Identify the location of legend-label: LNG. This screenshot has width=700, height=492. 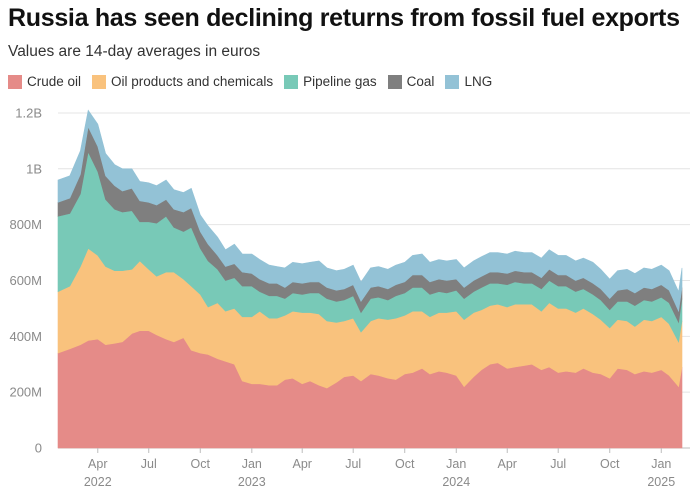
(478, 81).